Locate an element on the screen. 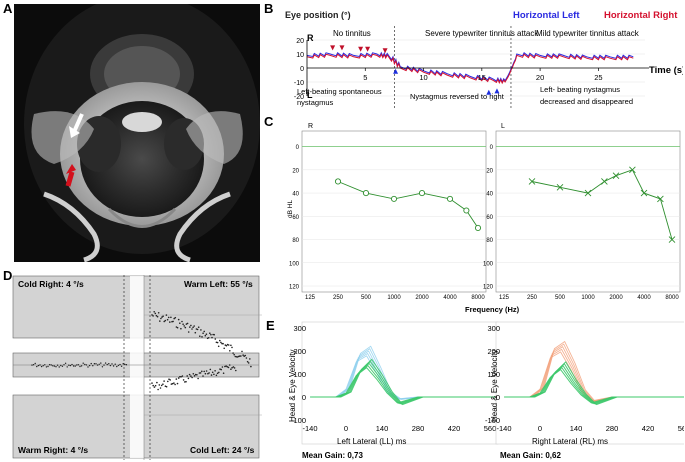 The image size is (685, 462). panel-a-letter: A is located at coordinates (8, 8).